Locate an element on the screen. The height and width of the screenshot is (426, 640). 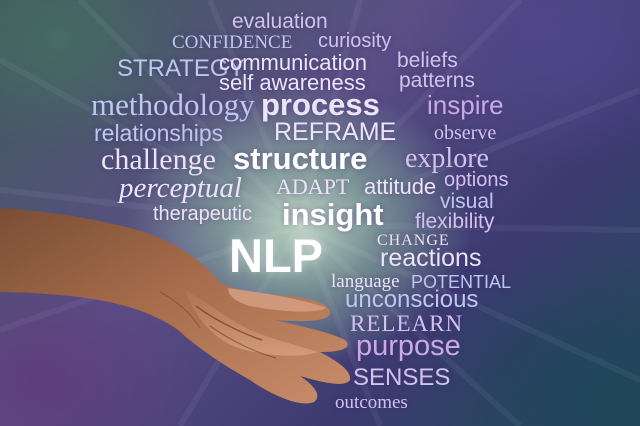
word-potential: POTENTIAL is located at coordinates (461, 282).